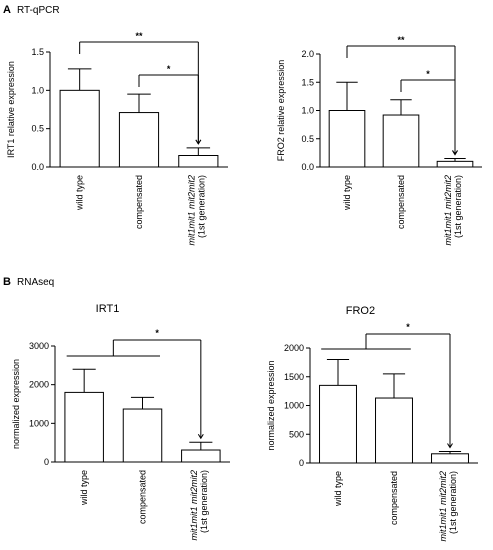  What do you see at coordinates (7, 282) in the screenshot?
I see `panel-letter: B` at bounding box center [7, 282].